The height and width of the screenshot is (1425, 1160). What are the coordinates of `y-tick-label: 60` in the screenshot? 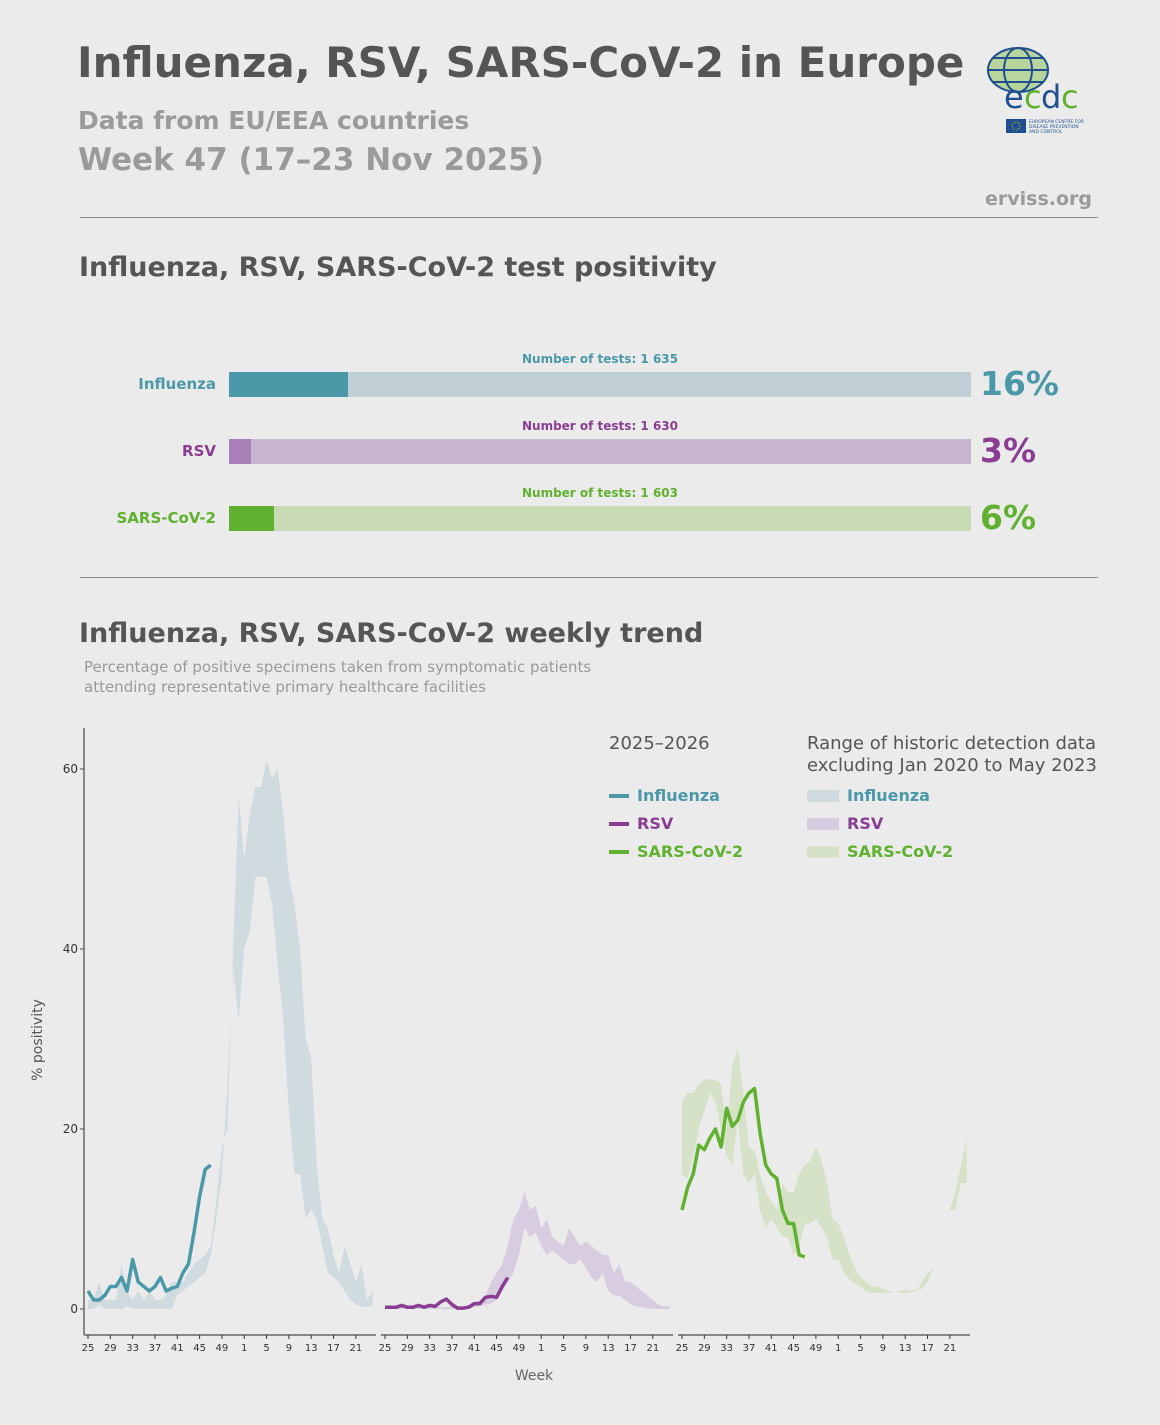 It's located at (70, 769).